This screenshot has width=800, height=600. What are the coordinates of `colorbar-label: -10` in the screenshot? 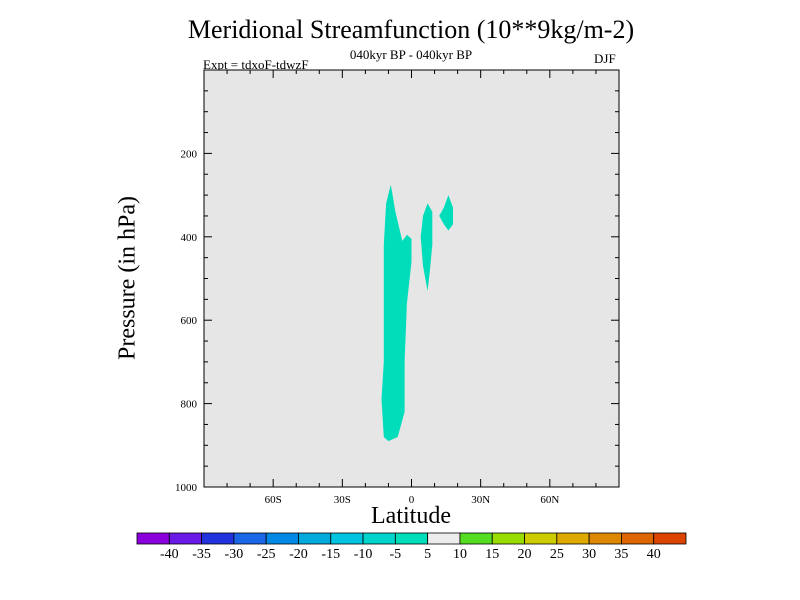 It's located at (363, 554).